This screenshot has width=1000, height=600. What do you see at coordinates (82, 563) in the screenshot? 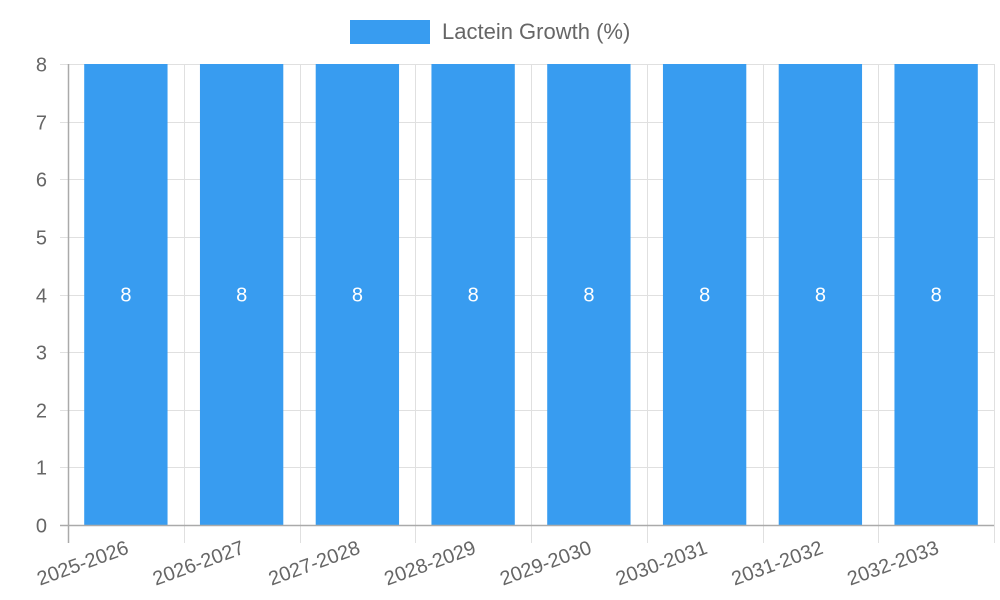
I see `x-tick-label: 2025-2026` at bounding box center [82, 563].